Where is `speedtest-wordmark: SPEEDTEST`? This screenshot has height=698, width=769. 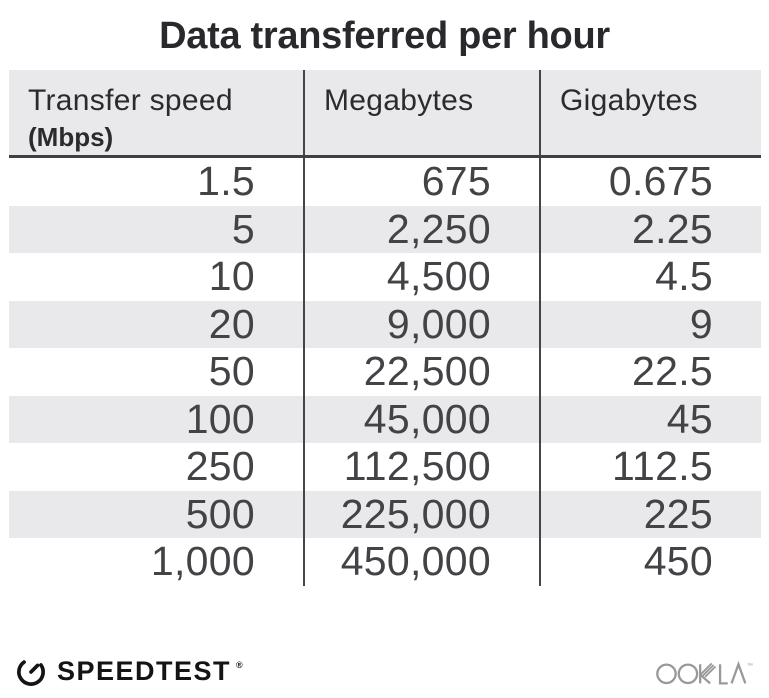
speedtest-wordmark: SPEEDTEST is located at coordinates (144, 670).